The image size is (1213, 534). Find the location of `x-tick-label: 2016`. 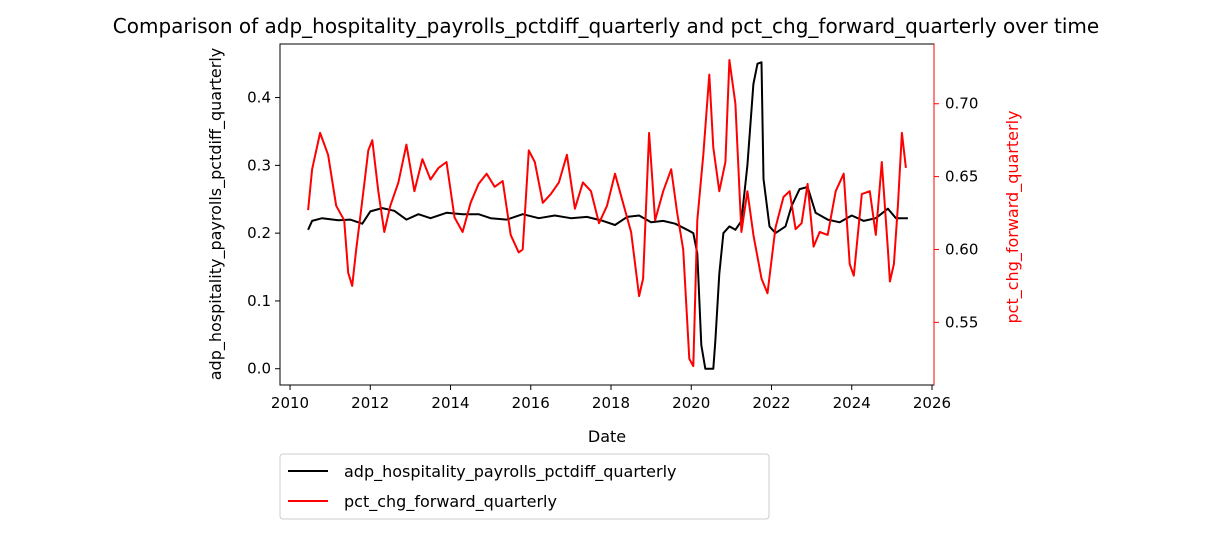

x-tick-label: 2016 is located at coordinates (531, 403).